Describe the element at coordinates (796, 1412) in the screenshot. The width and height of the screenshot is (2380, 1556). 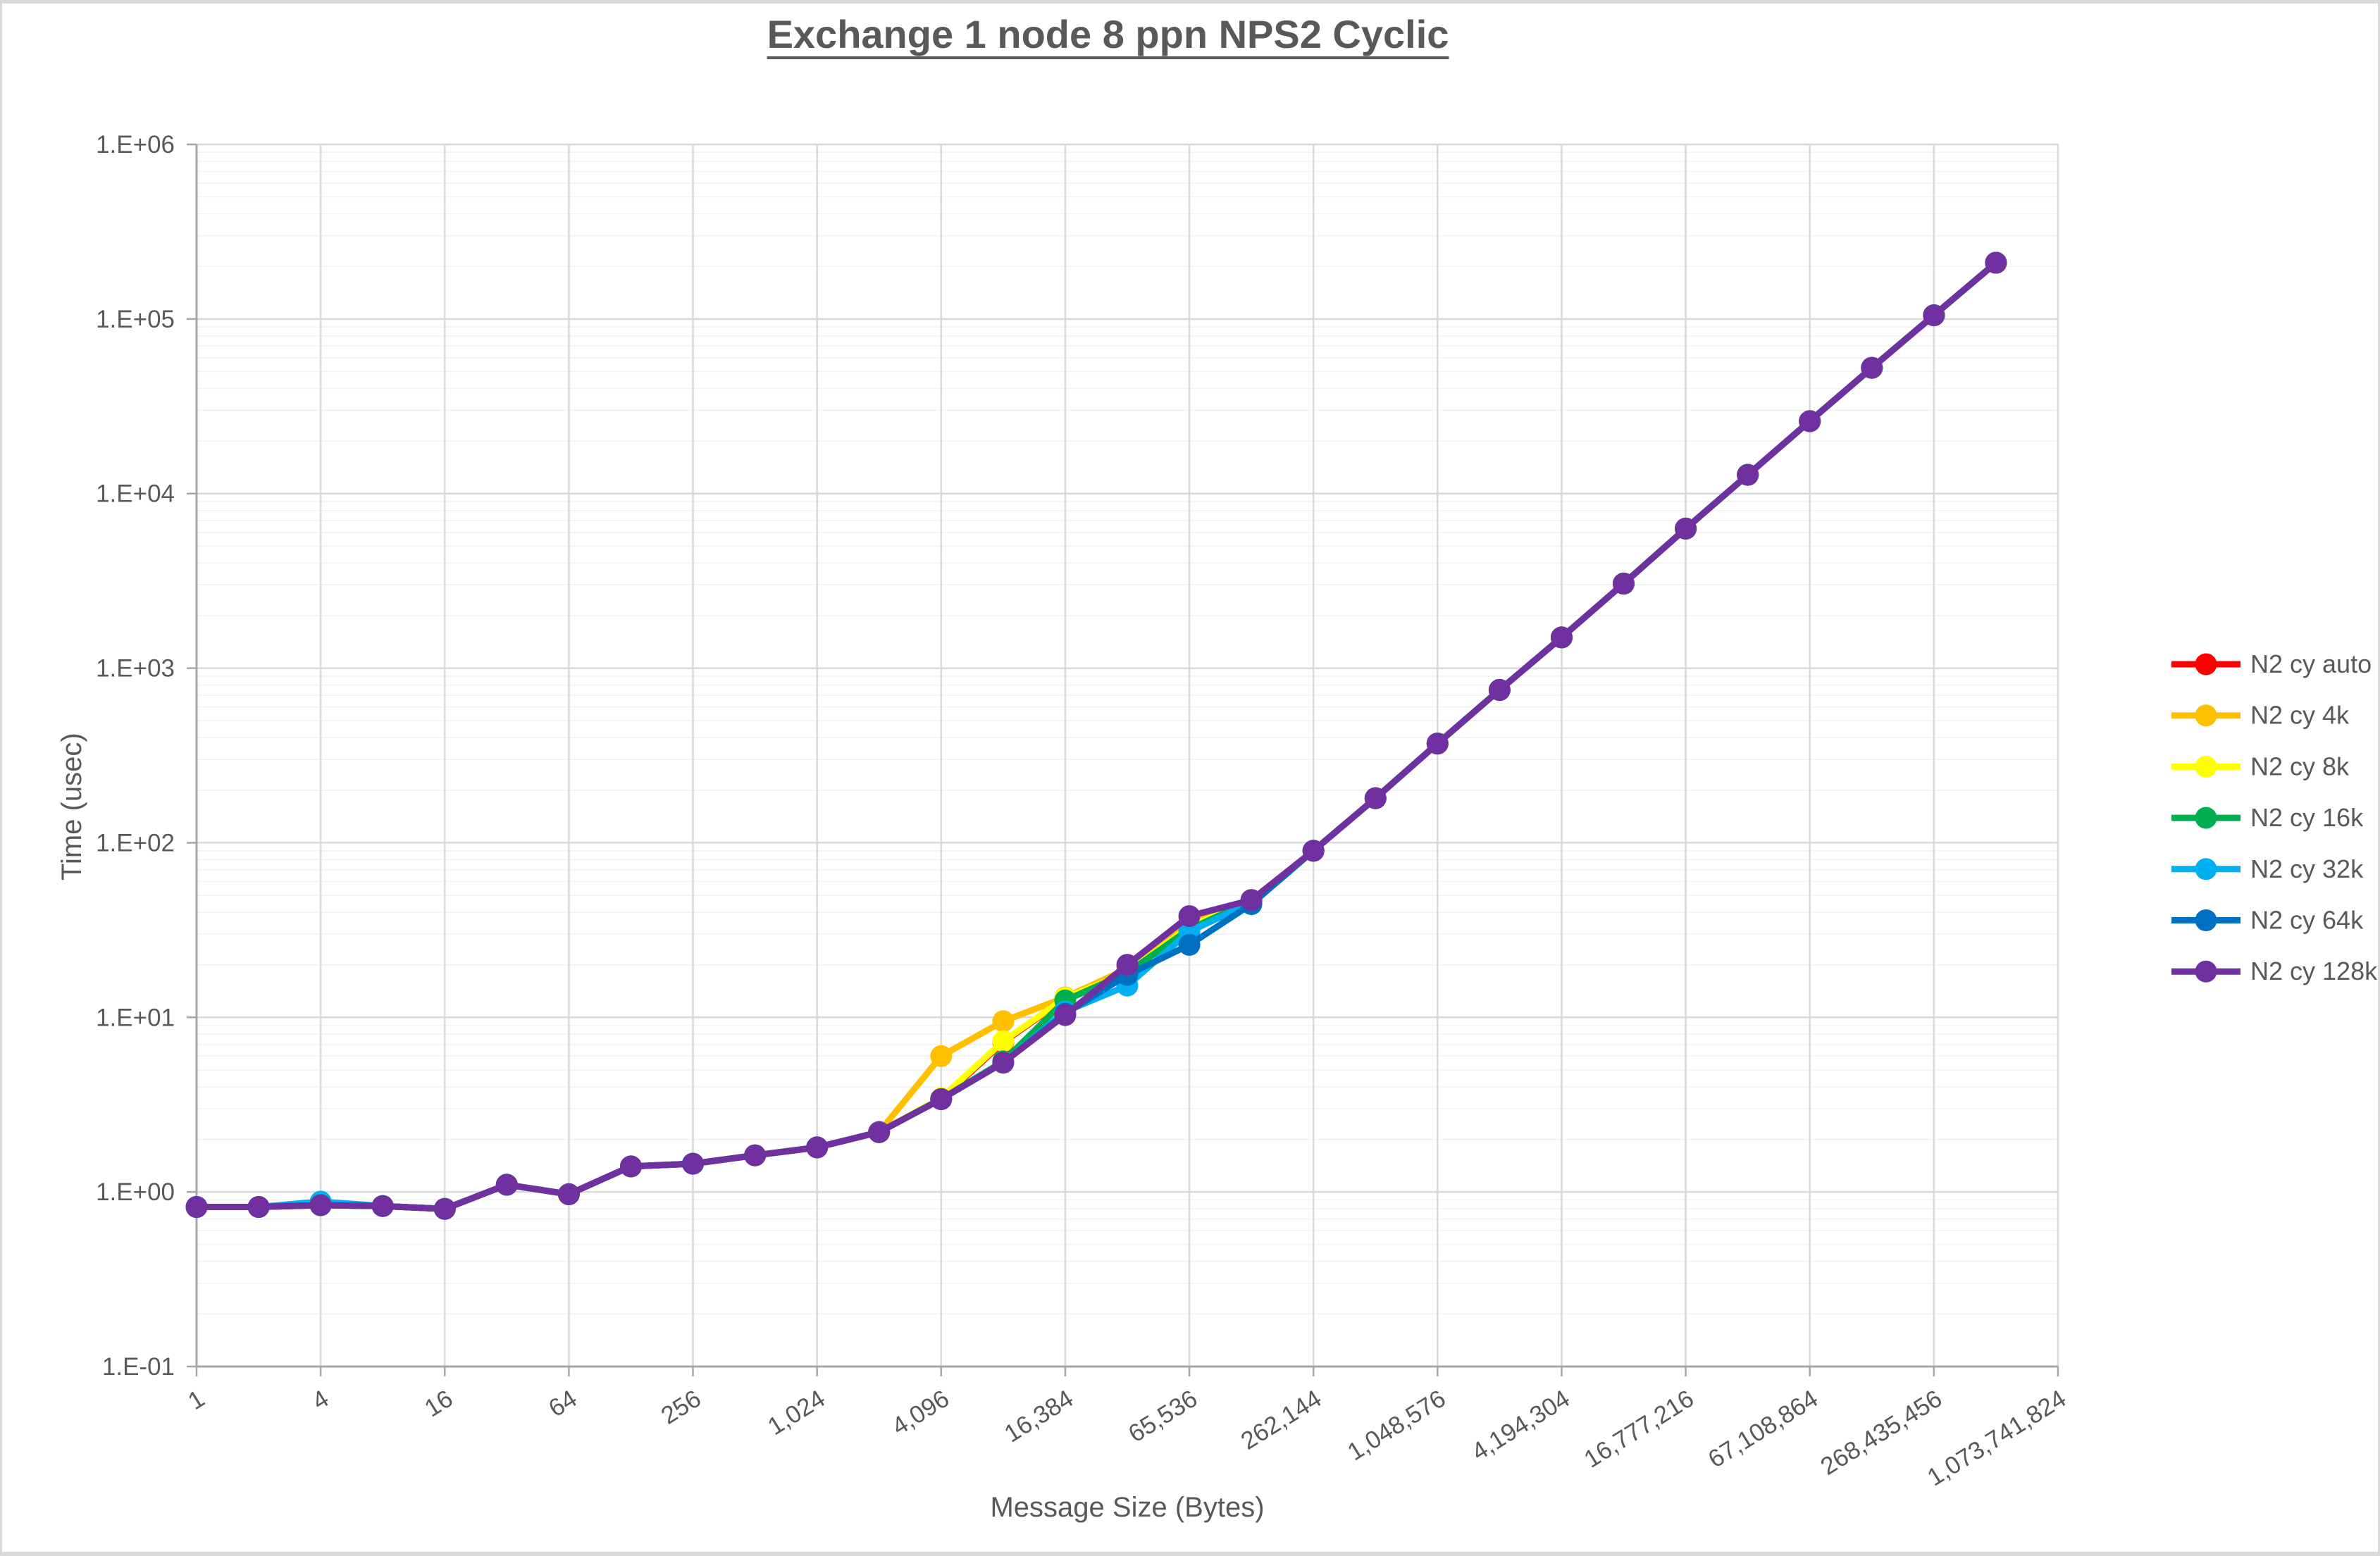
I see `x-tick-label: 1,024` at that location.